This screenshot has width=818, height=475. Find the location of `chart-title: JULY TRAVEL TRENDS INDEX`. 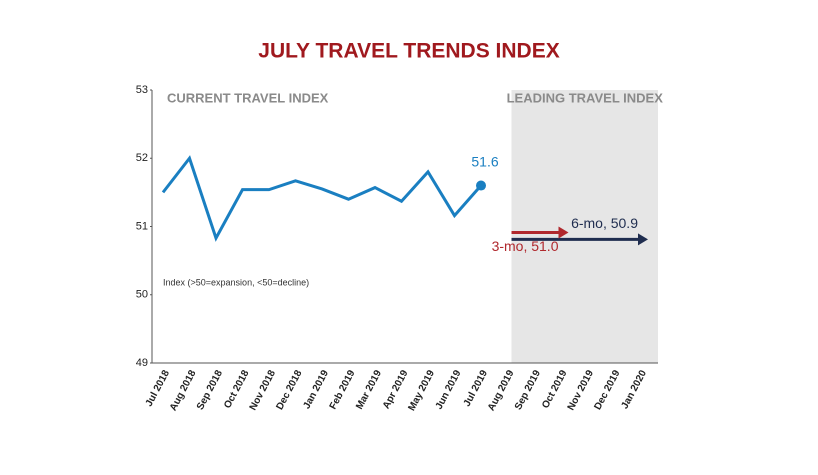

chart-title: JULY TRAVEL TRENDS INDEX is located at coordinates (408, 51).